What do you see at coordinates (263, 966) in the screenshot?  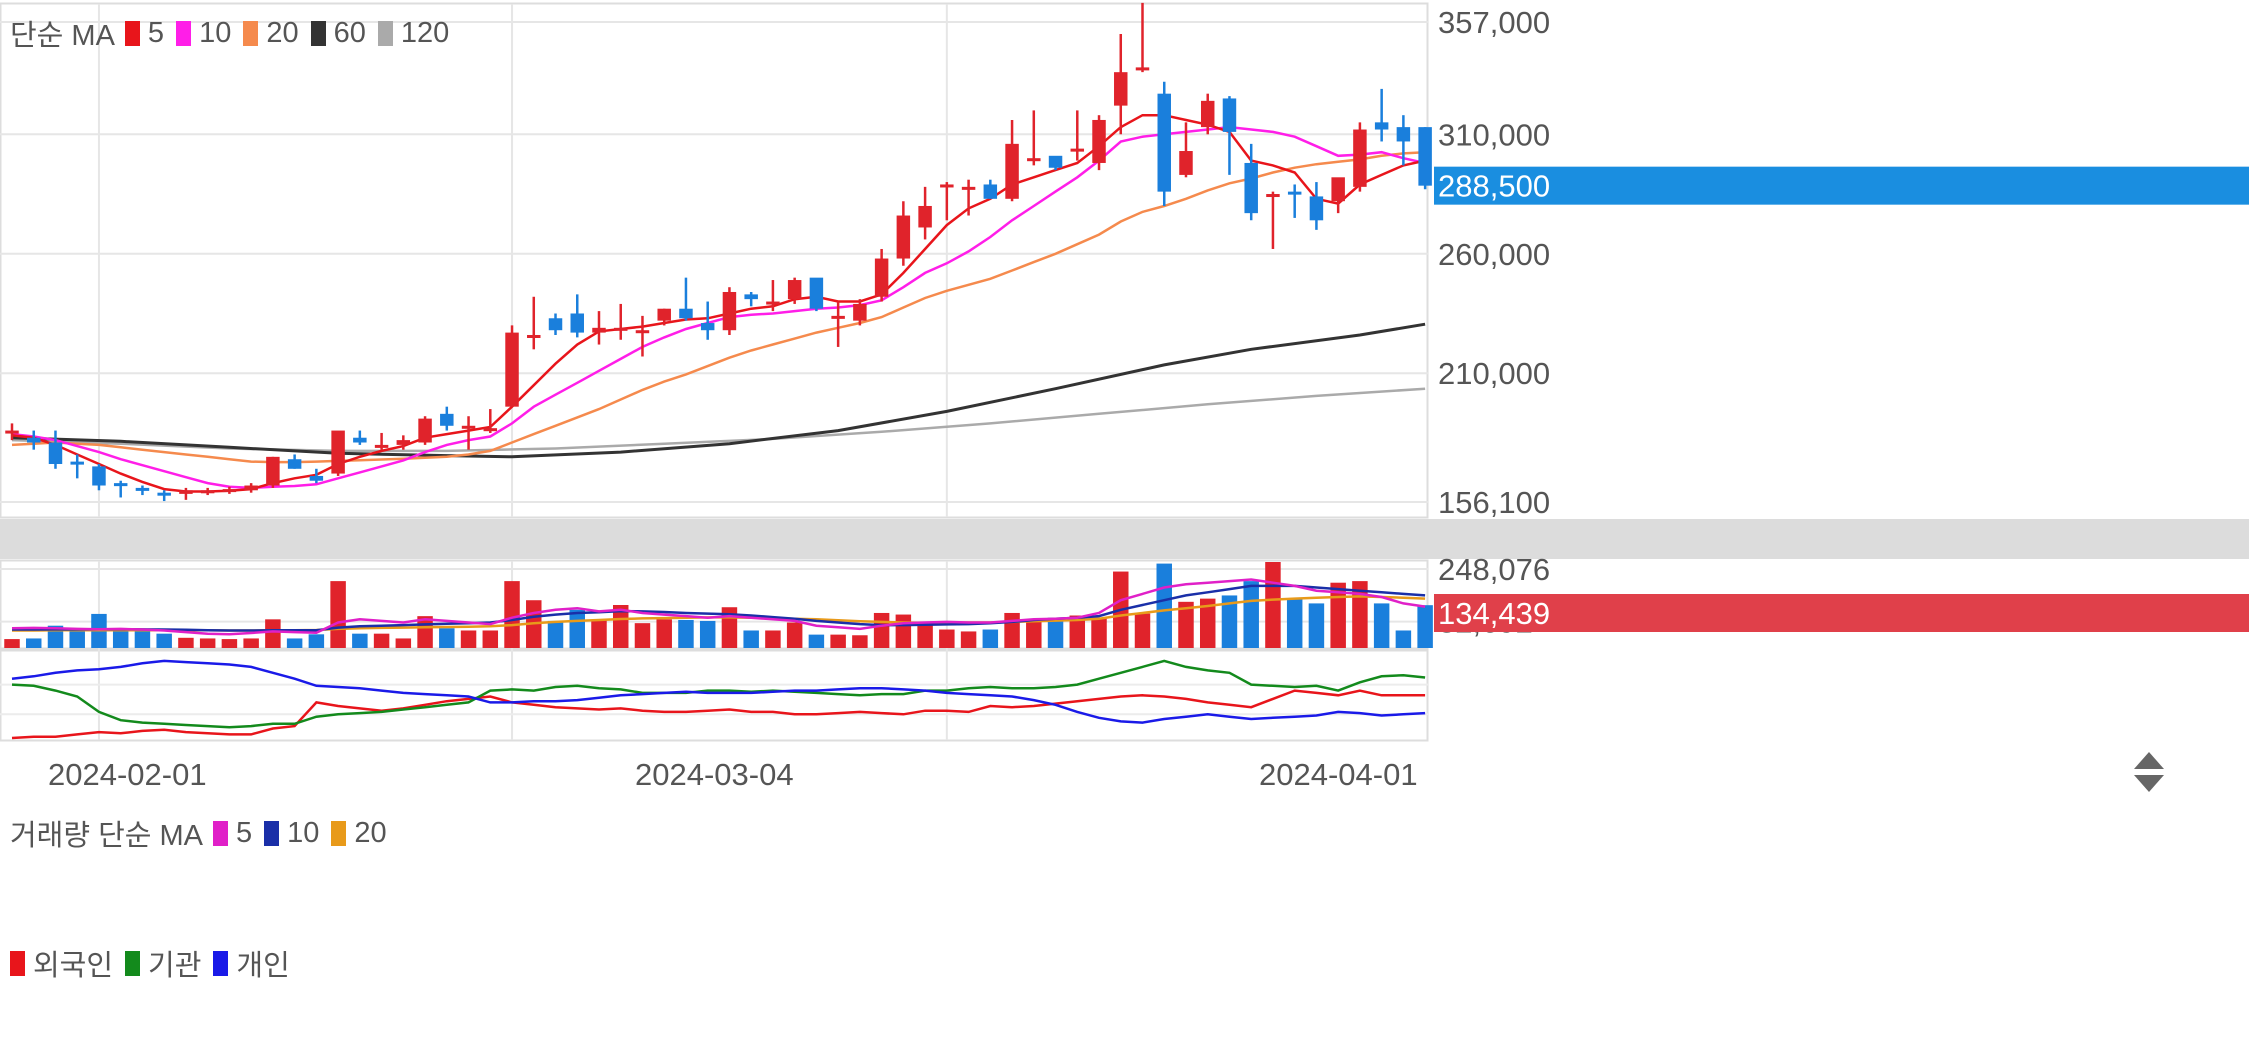 I see `investor-legend-individual: 개인` at bounding box center [263, 966].